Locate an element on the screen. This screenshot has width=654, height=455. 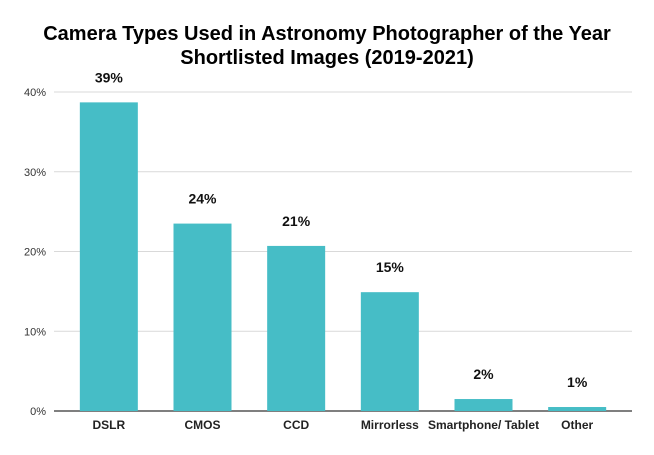
y-tick-label: 40% is located at coordinates (35, 93).